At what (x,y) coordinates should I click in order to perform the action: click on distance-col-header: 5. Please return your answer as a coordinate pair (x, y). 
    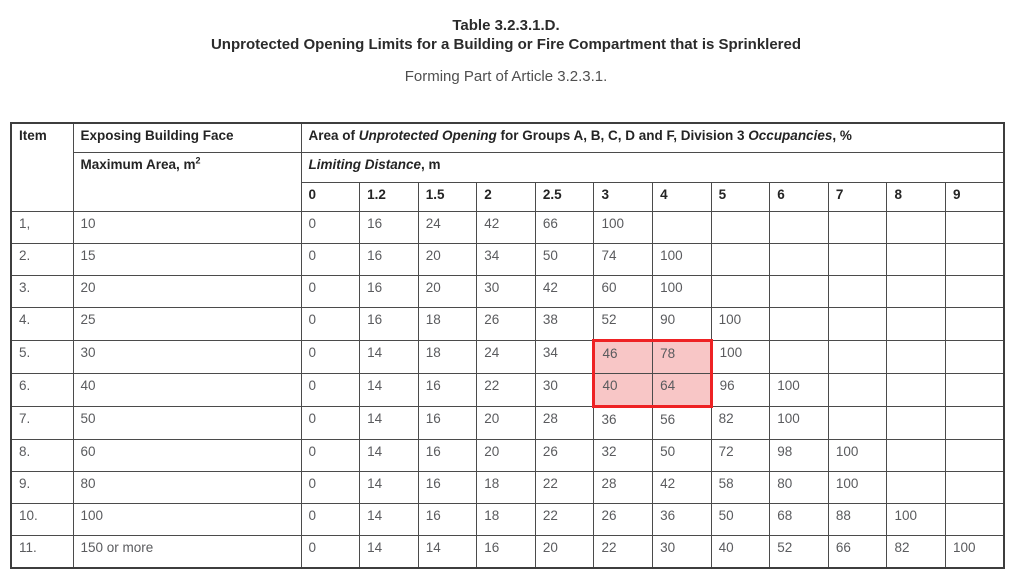
    Looking at the image, I should click on (740, 197).